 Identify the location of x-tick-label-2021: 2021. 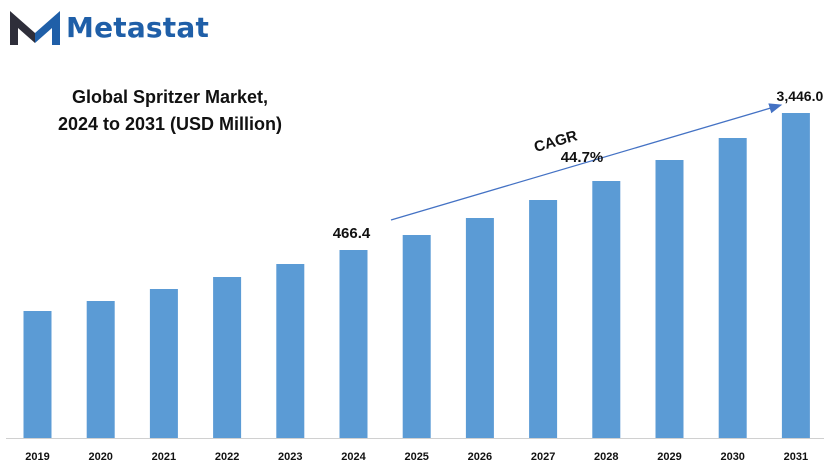
(164, 457).